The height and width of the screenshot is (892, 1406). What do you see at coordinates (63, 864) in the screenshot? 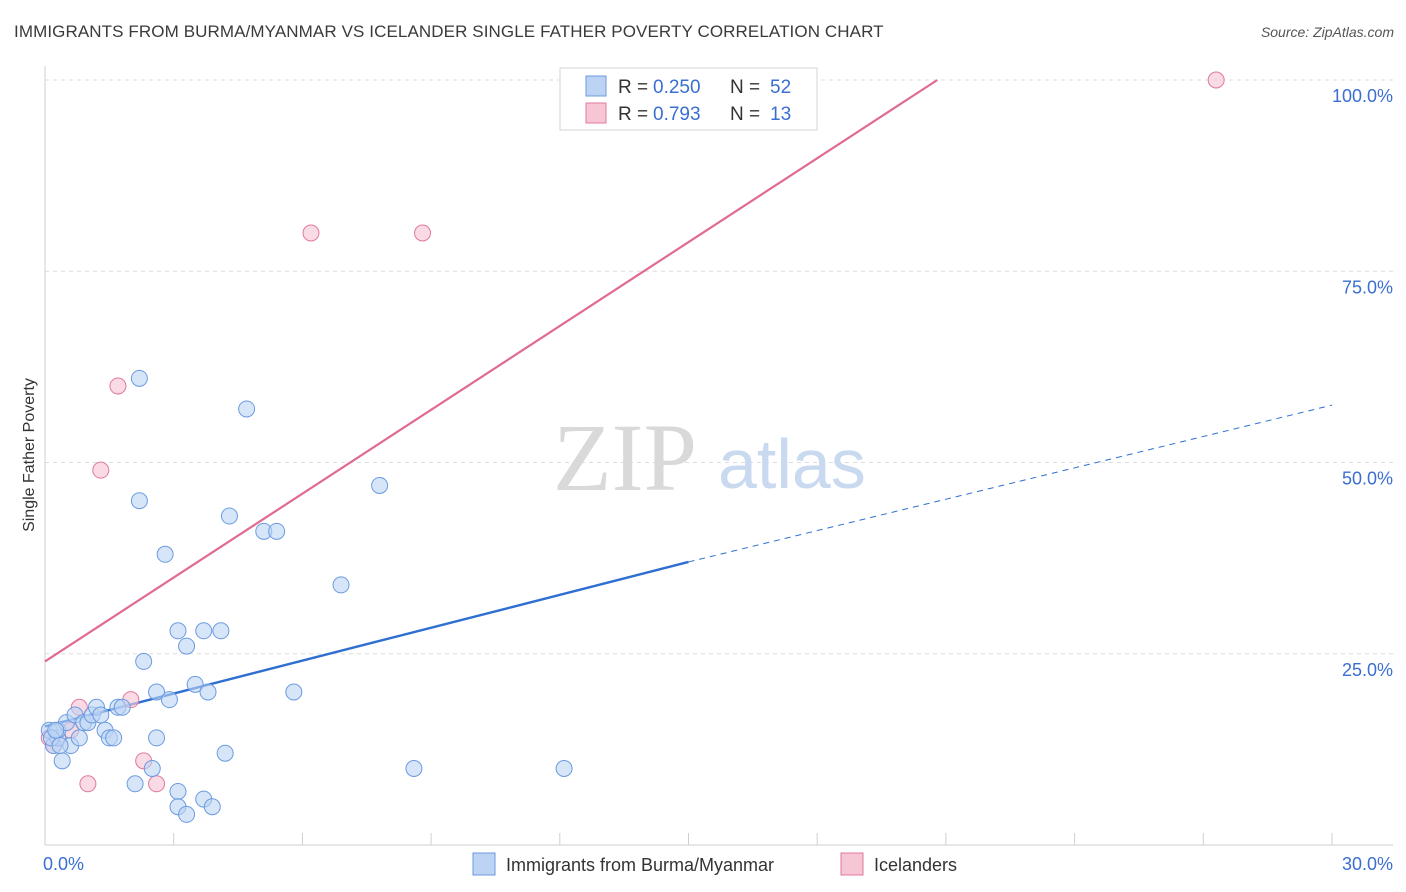
I see `x-tick-label: 0.0%` at bounding box center [63, 864].